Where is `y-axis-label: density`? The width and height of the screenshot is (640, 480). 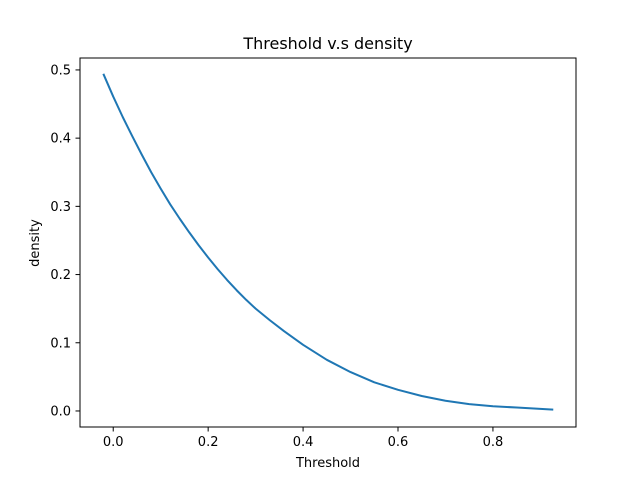
y-axis-label: density is located at coordinates (35, 243).